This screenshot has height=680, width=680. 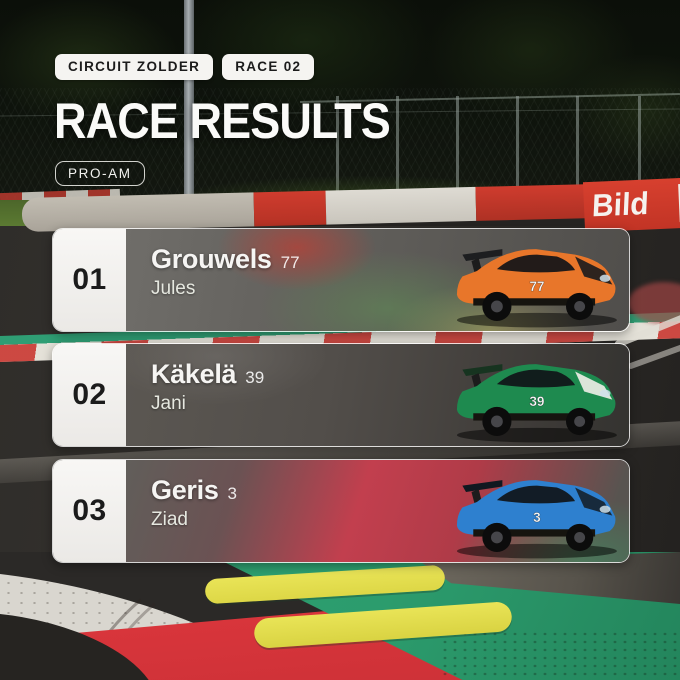 I want to click on car-number-decal: 77, so click(x=536, y=286).